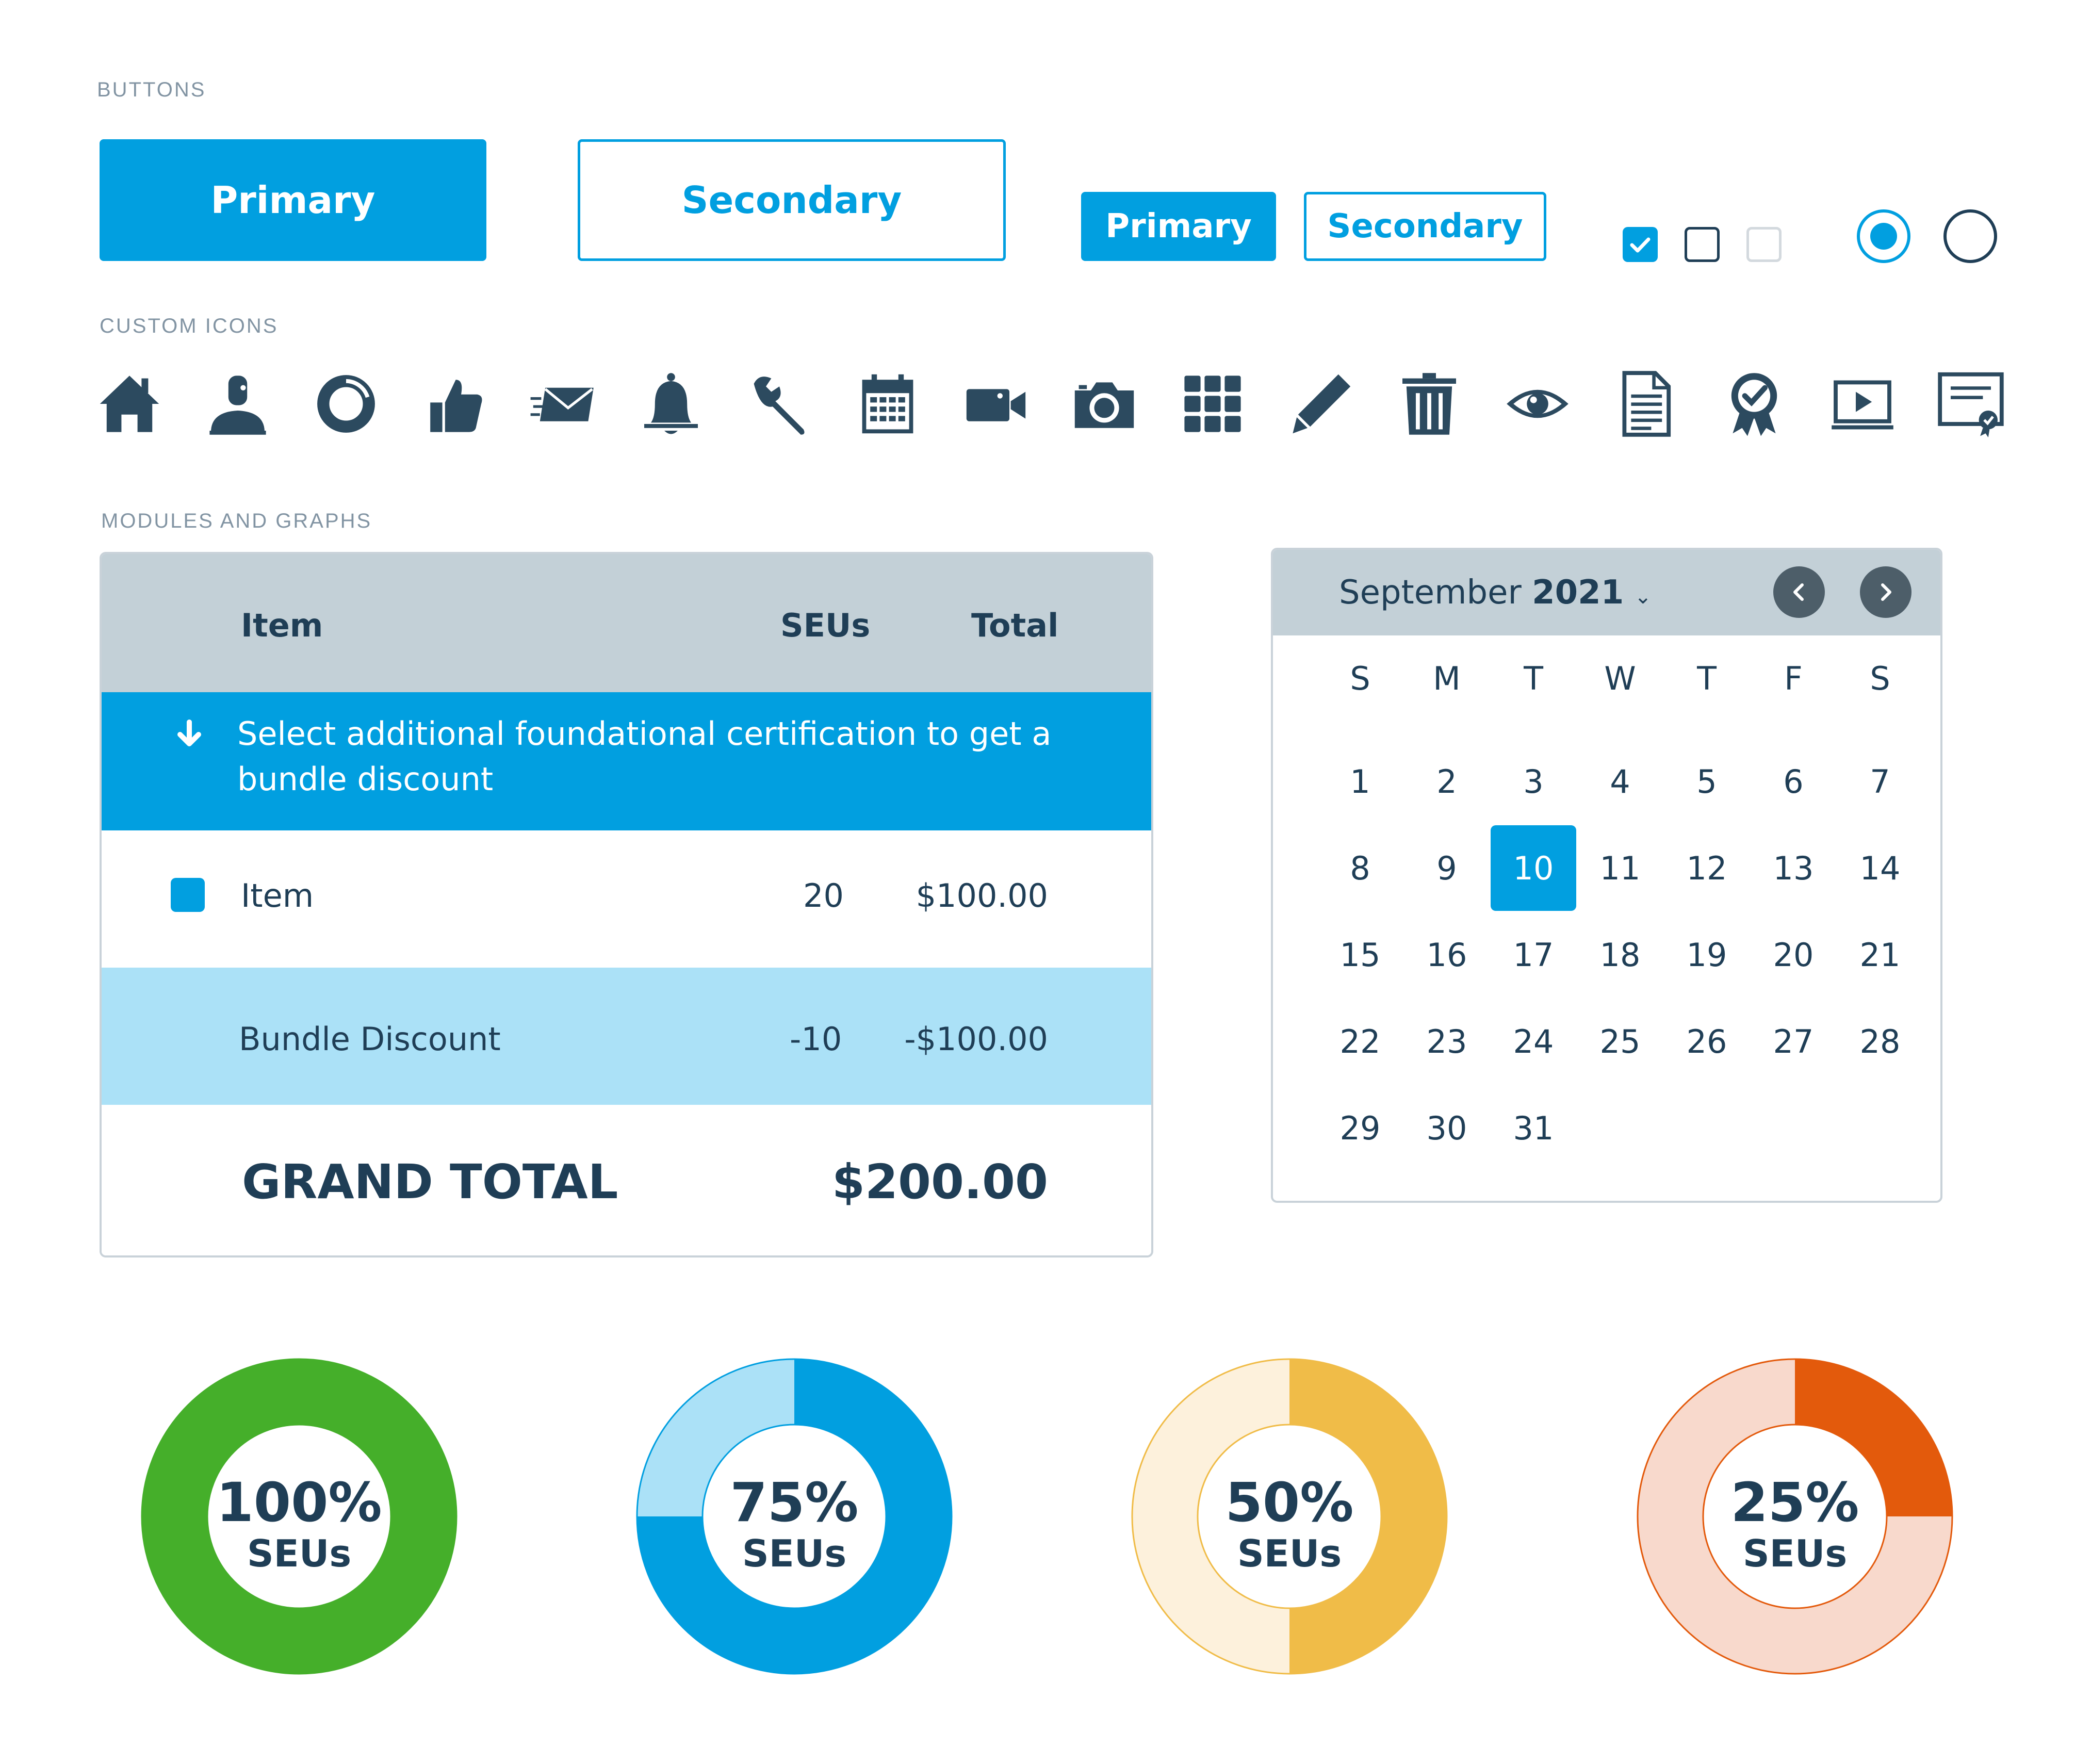 The image size is (2075, 1764). What do you see at coordinates (1970, 236) in the screenshot?
I see `radio-unselected` at bounding box center [1970, 236].